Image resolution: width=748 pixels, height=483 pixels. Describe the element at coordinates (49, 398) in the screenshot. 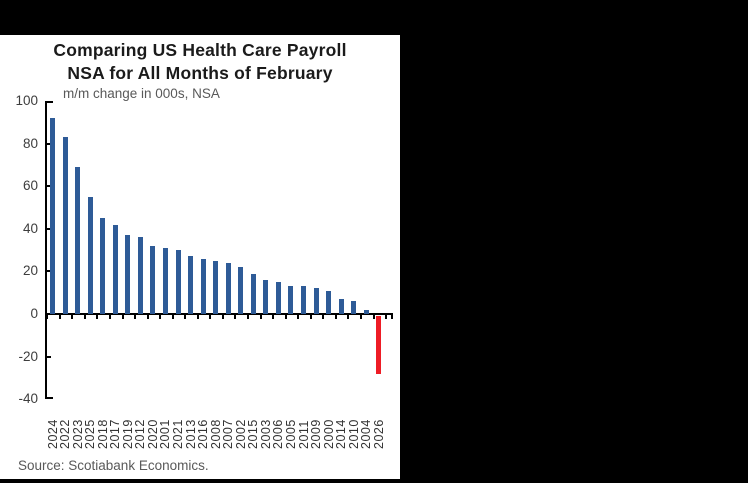

I see `y-axis-bottom-cap` at that location.